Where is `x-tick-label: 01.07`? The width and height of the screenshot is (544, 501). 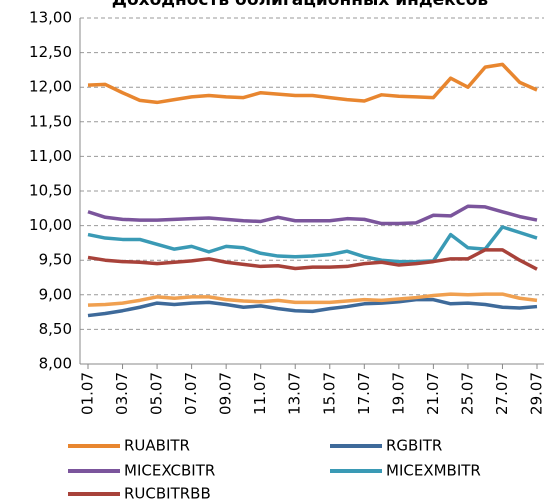 x-tick-label: 01.07 is located at coordinates (88, 393).